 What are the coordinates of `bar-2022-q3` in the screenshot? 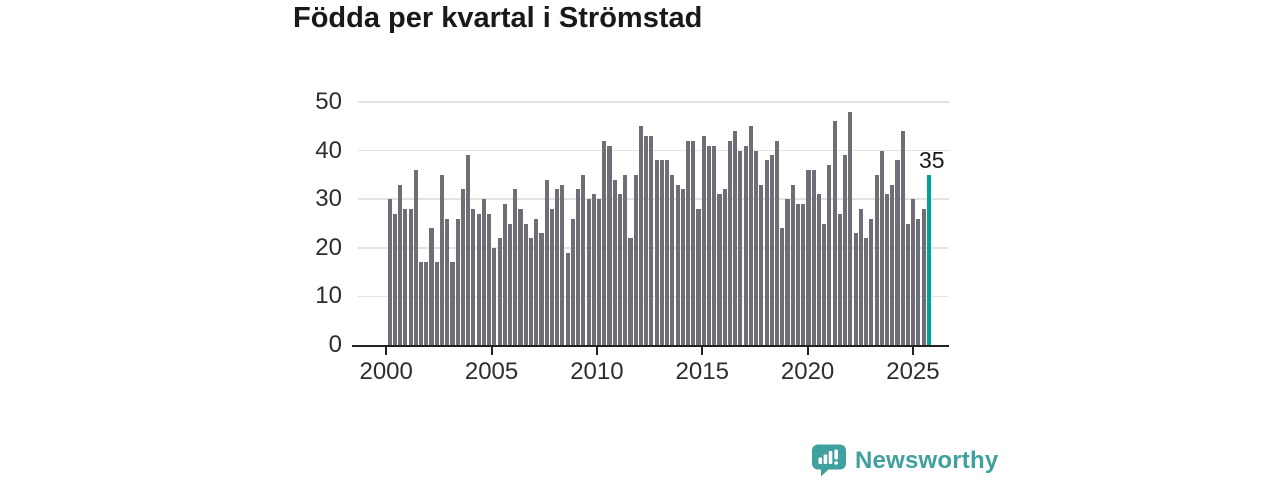 It's located at (860, 276).